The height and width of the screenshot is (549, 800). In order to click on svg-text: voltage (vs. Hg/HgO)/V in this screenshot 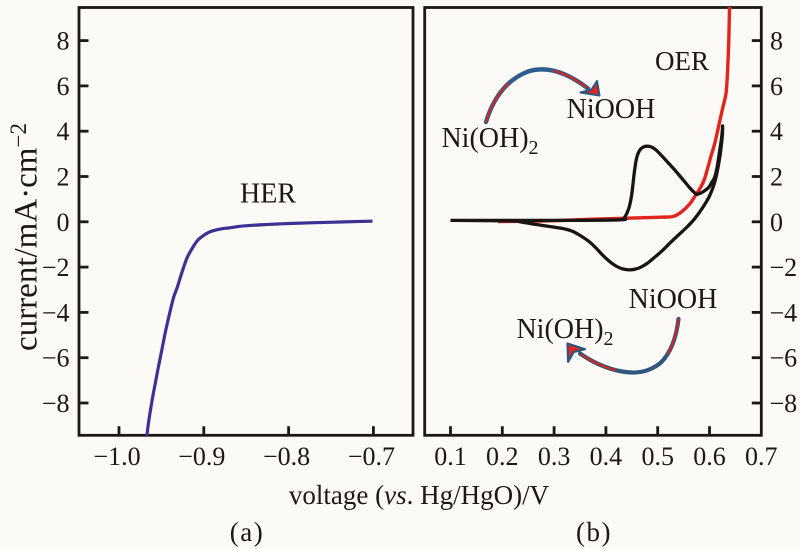, I will do `click(419, 495)`.